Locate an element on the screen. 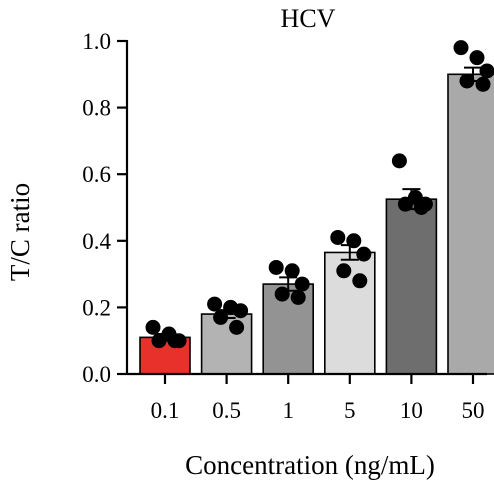 This screenshot has width=494, height=486. y-tick-label-3: 0.6 is located at coordinates (96, 174).